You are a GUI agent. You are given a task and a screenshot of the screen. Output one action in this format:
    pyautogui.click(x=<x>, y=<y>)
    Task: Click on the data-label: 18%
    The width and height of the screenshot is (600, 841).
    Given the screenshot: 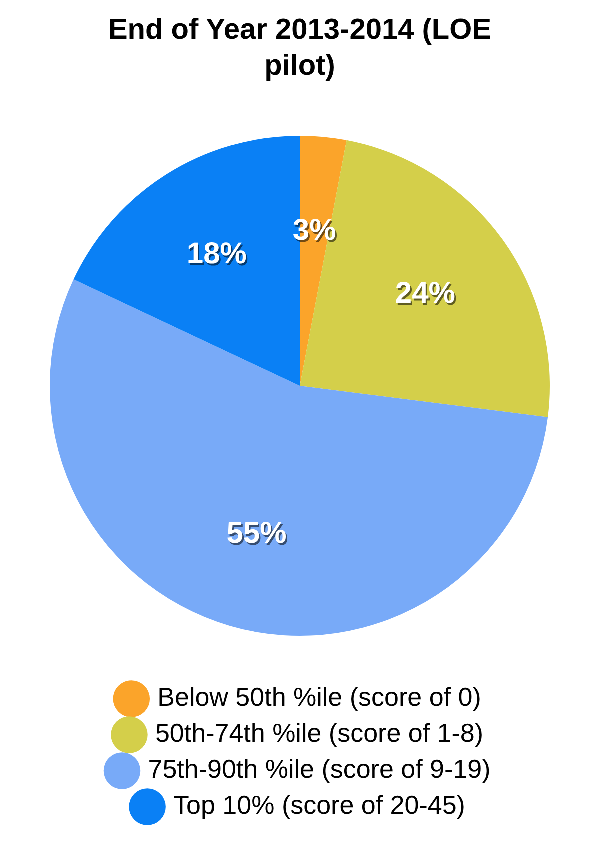 What is the action you would take?
    pyautogui.click(x=218, y=255)
    